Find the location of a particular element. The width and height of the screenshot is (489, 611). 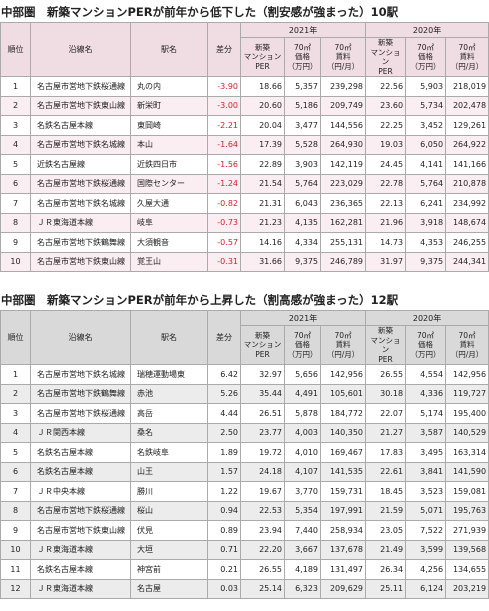

table-cell: 20.60 is located at coordinates (262, 105).